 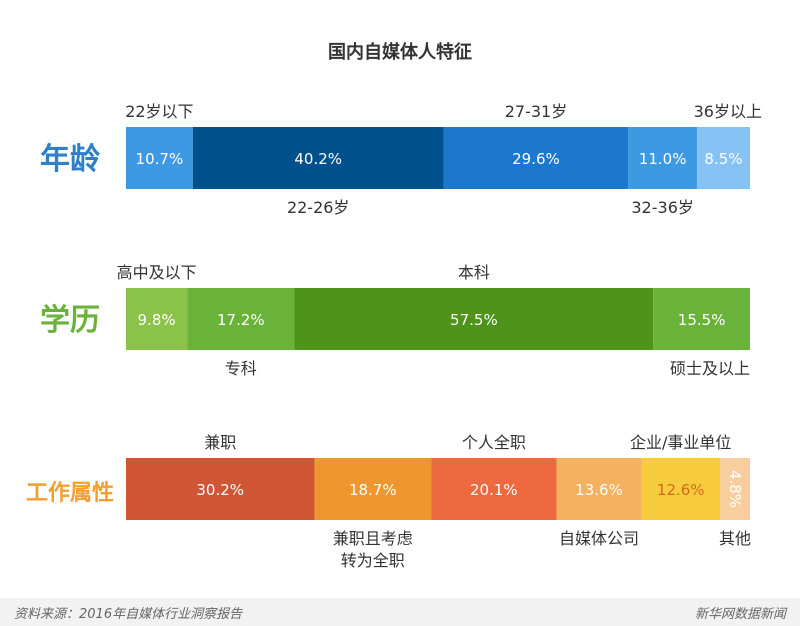 I want to click on row-label: 年龄, so click(x=70, y=159).